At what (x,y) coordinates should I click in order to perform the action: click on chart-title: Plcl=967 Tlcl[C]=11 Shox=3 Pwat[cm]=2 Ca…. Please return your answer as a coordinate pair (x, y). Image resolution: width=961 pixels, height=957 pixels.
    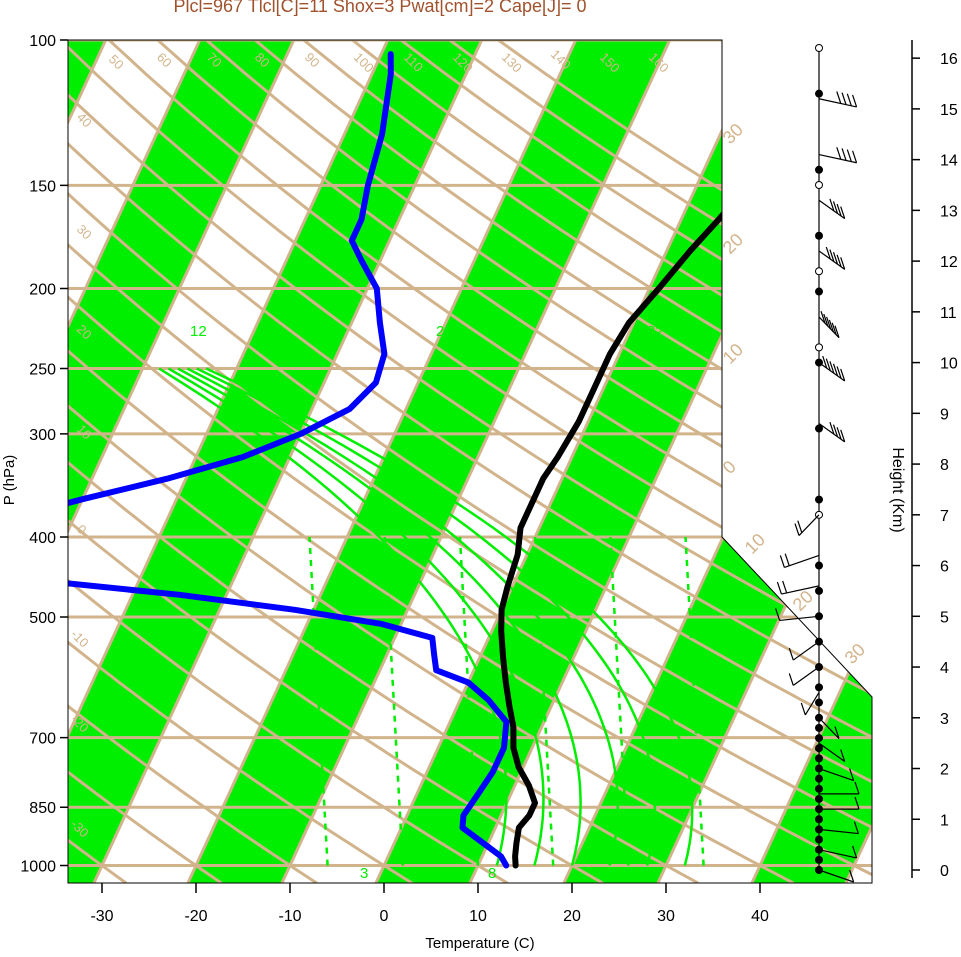
    Looking at the image, I should click on (380, 8).